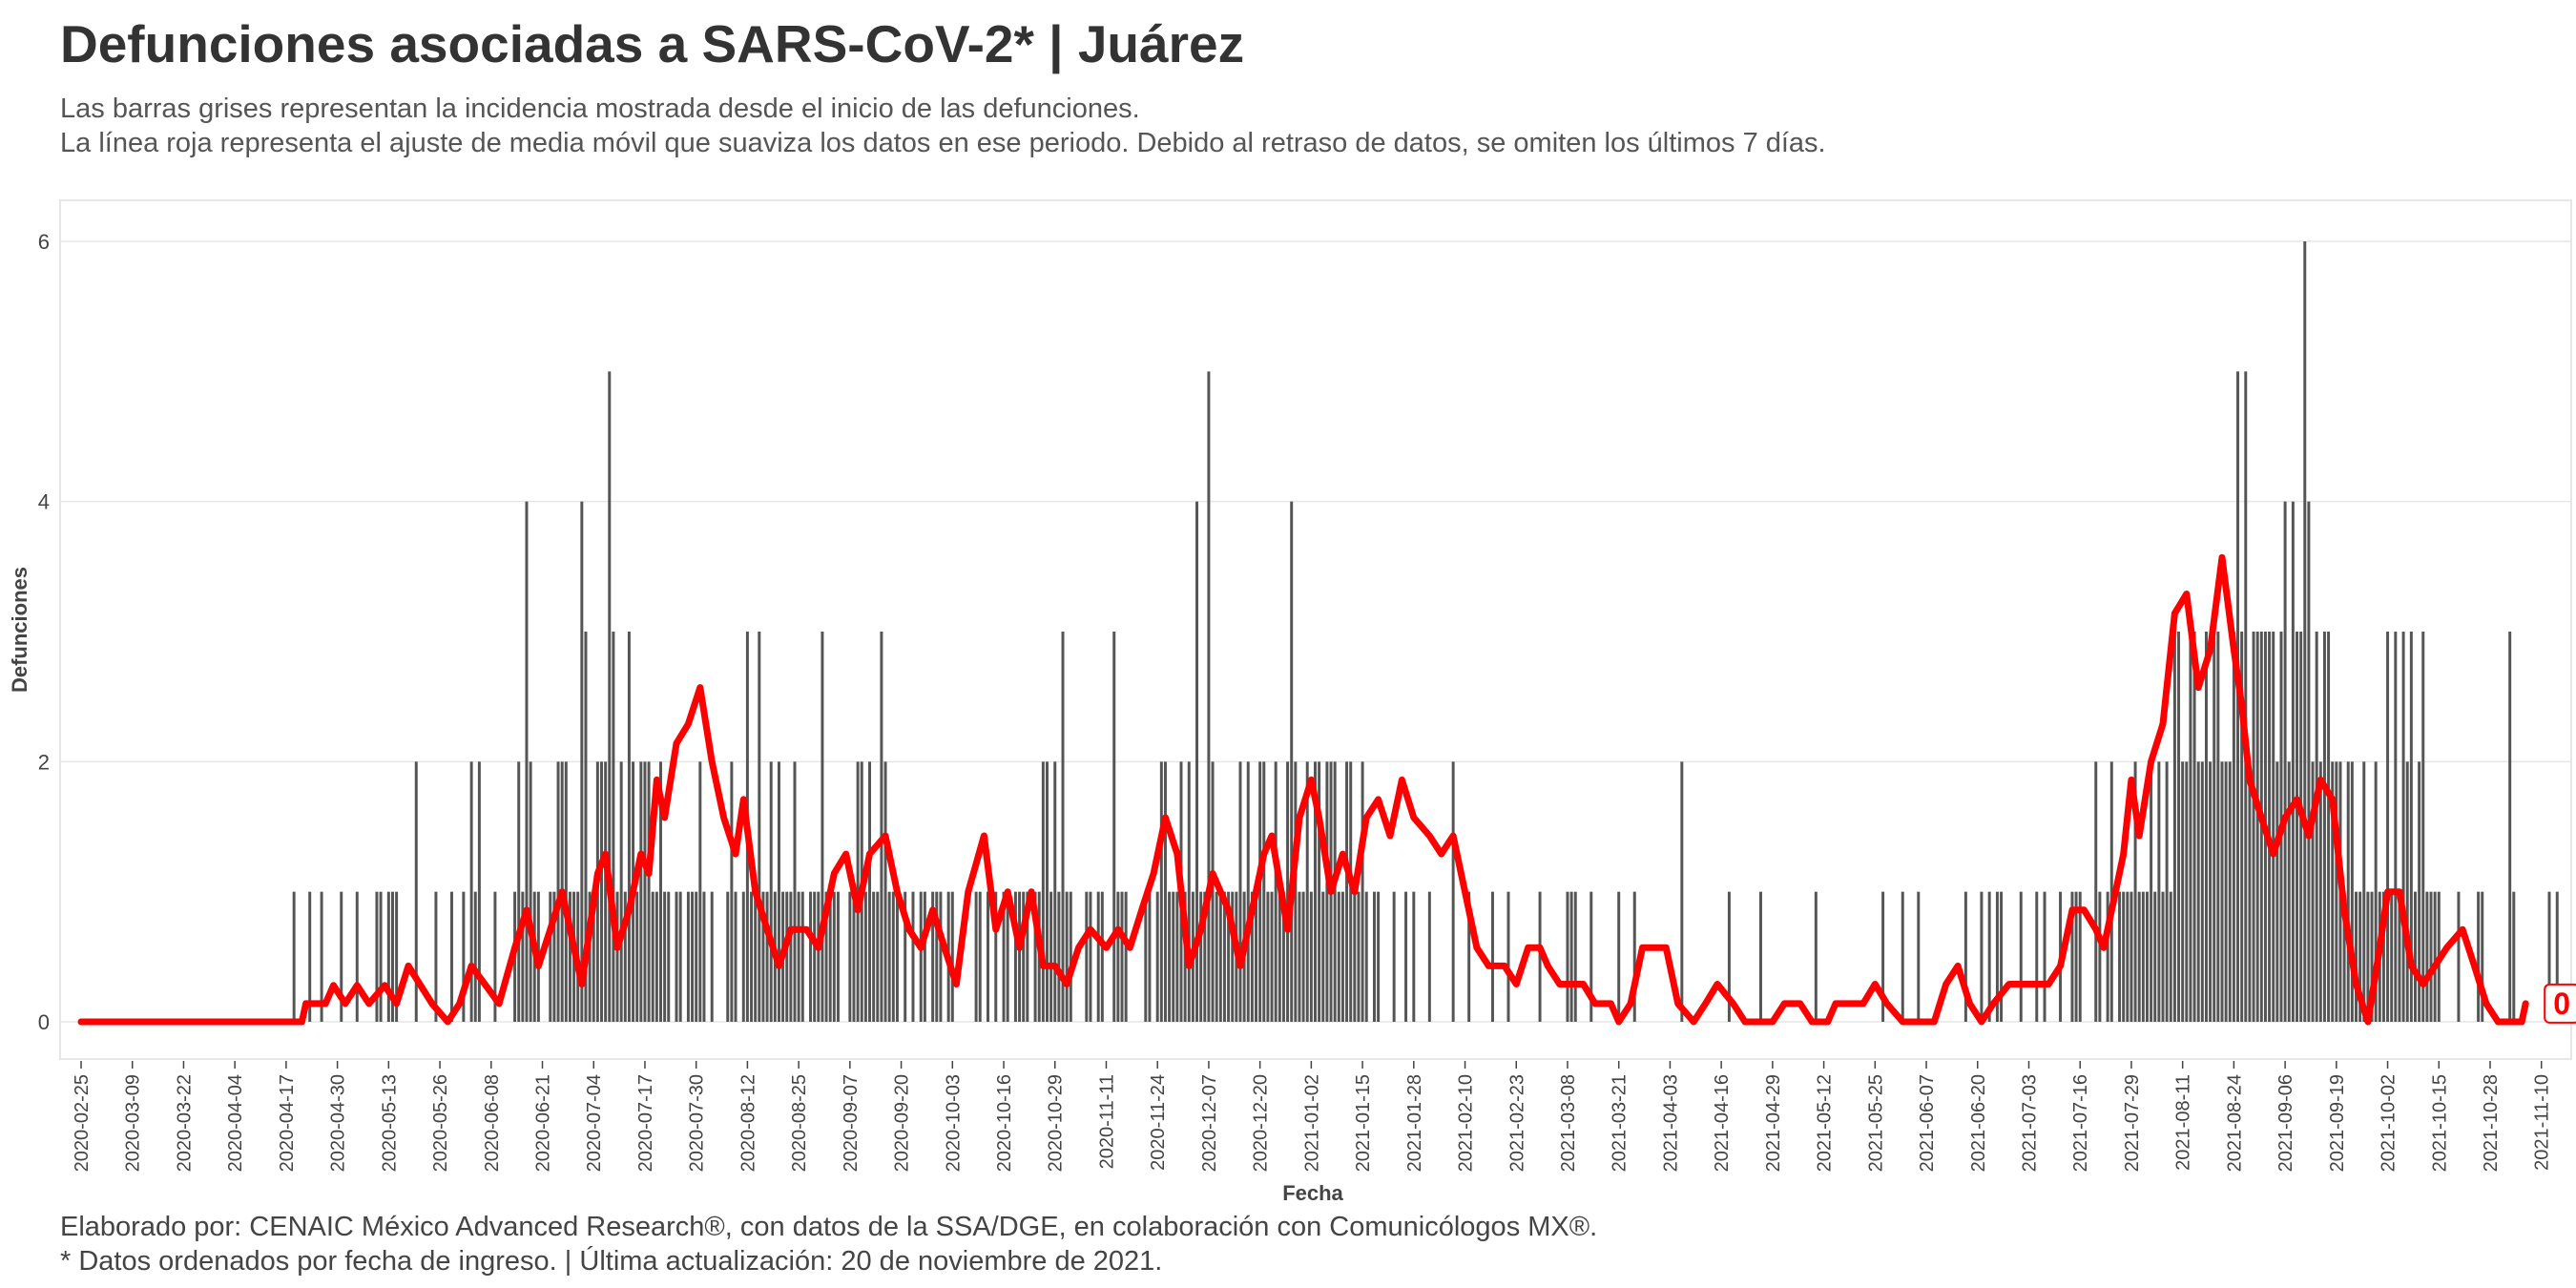 This screenshot has height=1288, width=2576. Describe the element at coordinates (851, 1123) in the screenshot. I see `x-tick-label: 2020-09-07` at that location.